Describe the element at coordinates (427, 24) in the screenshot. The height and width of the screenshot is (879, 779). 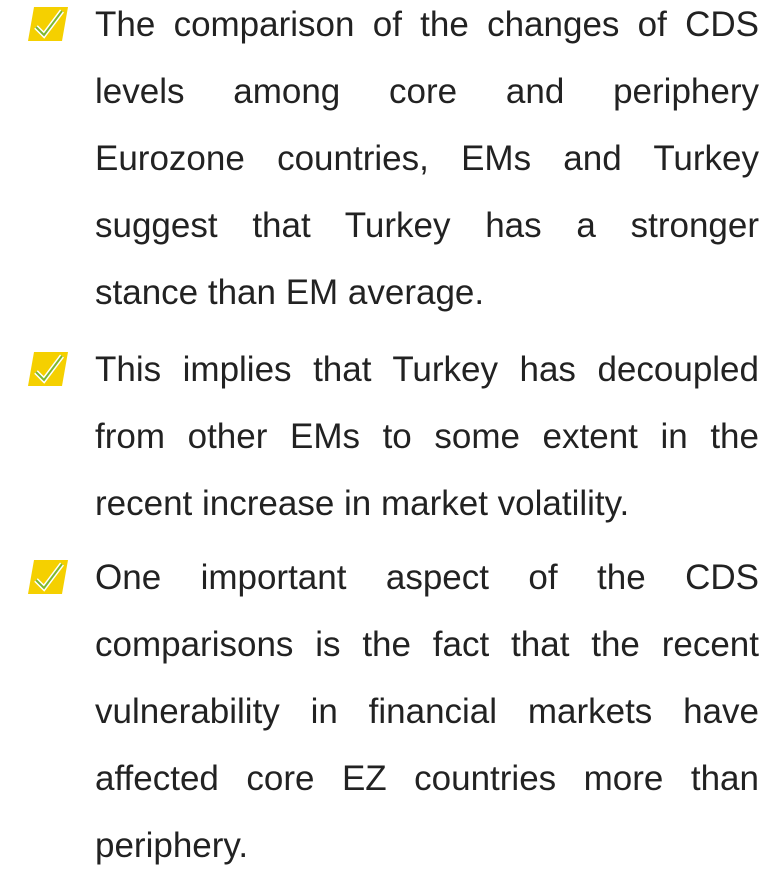
I see `text-line: The comparison of the changes of CDS` at that location.